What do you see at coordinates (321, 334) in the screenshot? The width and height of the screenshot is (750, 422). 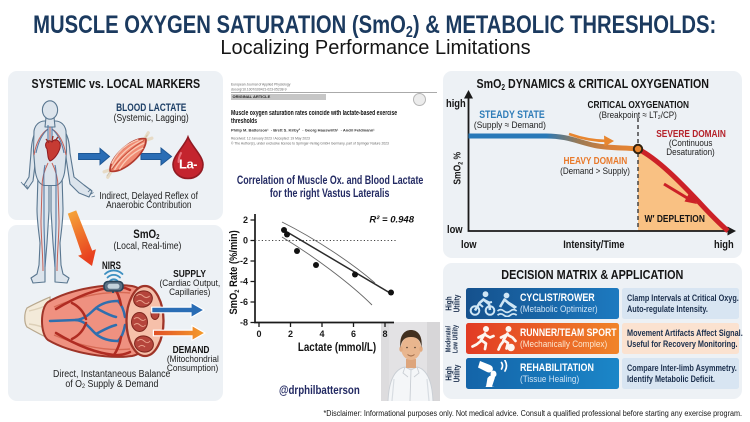 I see `svg-text: 4` at bounding box center [321, 334].